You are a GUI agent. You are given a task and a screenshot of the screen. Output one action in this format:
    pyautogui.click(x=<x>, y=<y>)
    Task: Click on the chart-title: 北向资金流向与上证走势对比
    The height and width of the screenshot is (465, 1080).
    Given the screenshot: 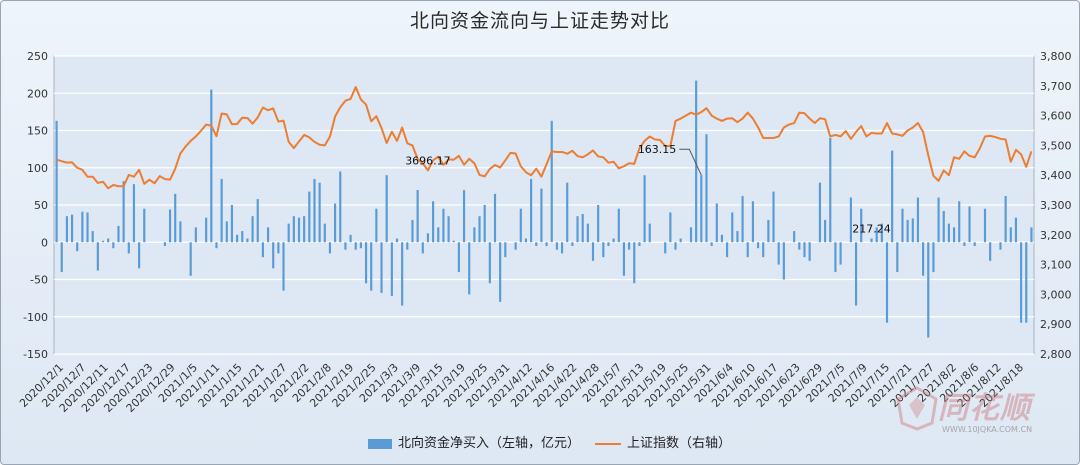 What is the action you would take?
    pyautogui.click(x=539, y=21)
    